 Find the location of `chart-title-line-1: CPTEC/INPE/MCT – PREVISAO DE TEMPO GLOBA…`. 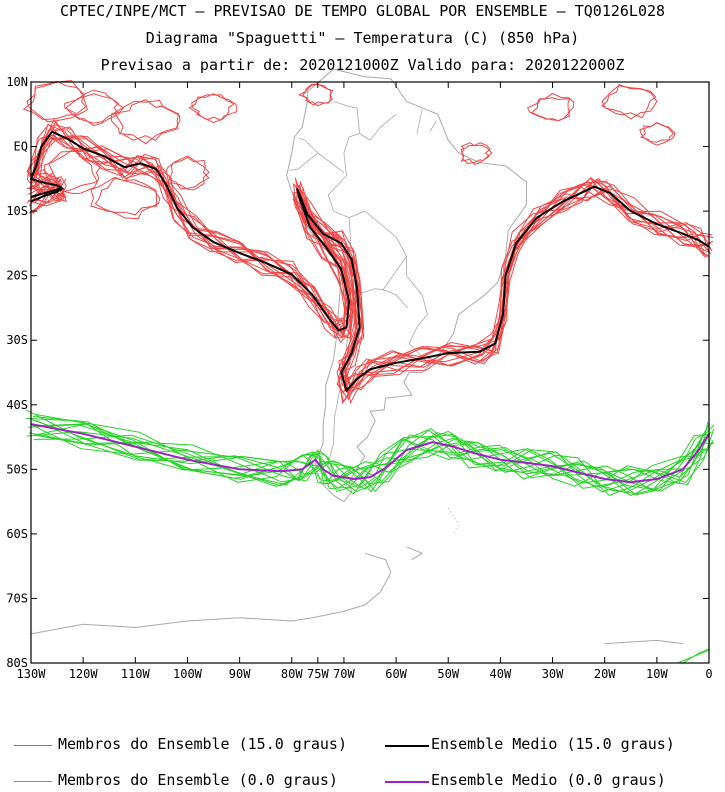

chart-title-line-1: CPTEC/INPE/MCT – PREVISAO DE TEMPO GLOBA… is located at coordinates (362, 11).